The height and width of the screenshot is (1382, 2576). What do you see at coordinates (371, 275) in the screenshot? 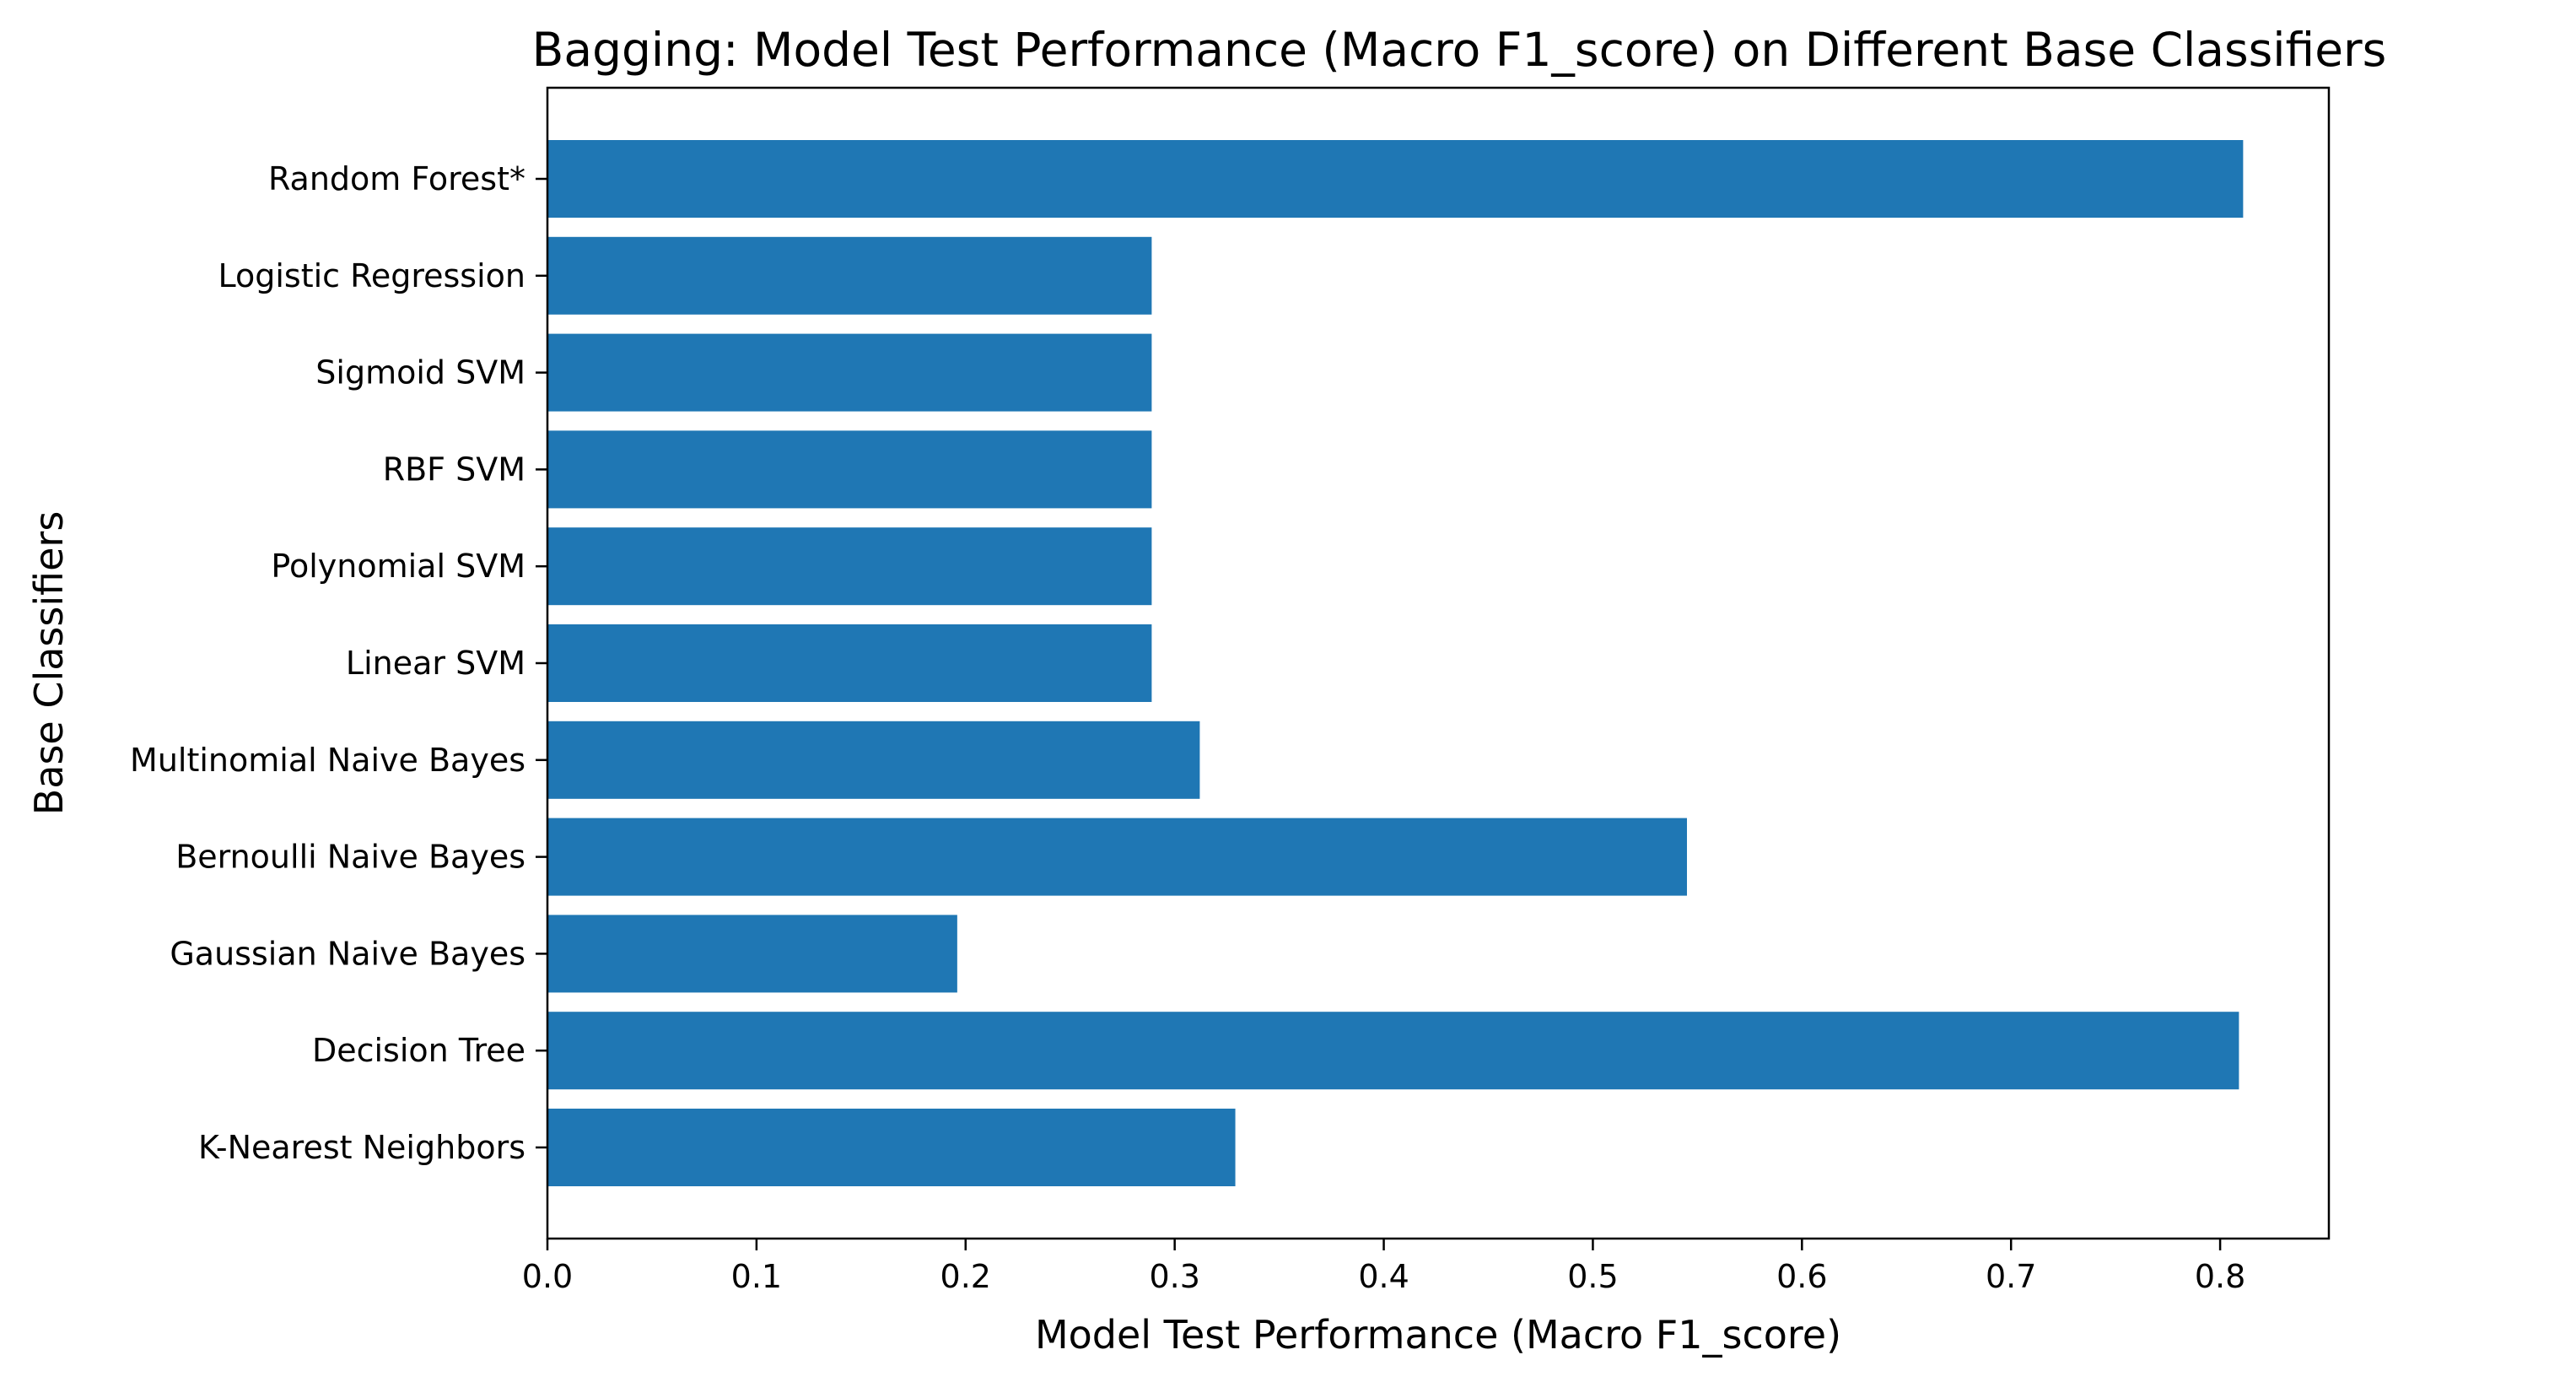
I see `y-tick-label: Logistic Regression` at bounding box center [371, 275].